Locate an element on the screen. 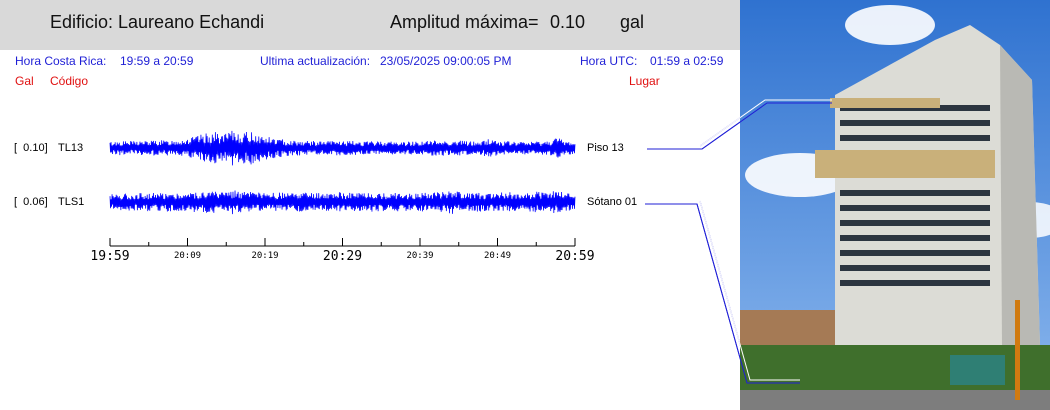 The image size is (1050, 410). time-axis-tick-label: 20:39 is located at coordinates (419, 256).